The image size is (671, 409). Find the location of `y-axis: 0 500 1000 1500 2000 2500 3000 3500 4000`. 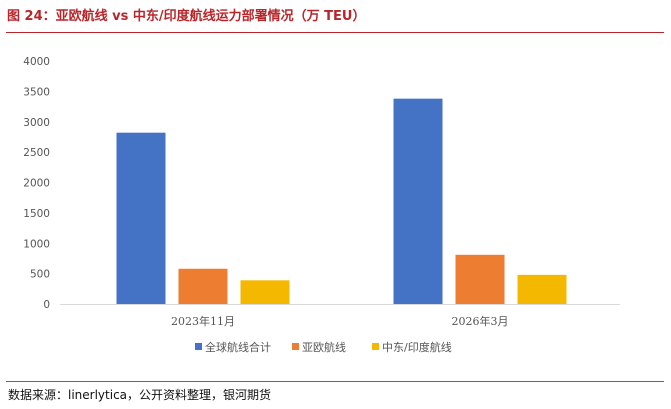

y-axis: 0 500 1000 1500 2000 2500 3000 3500 4000 is located at coordinates (36, 183).